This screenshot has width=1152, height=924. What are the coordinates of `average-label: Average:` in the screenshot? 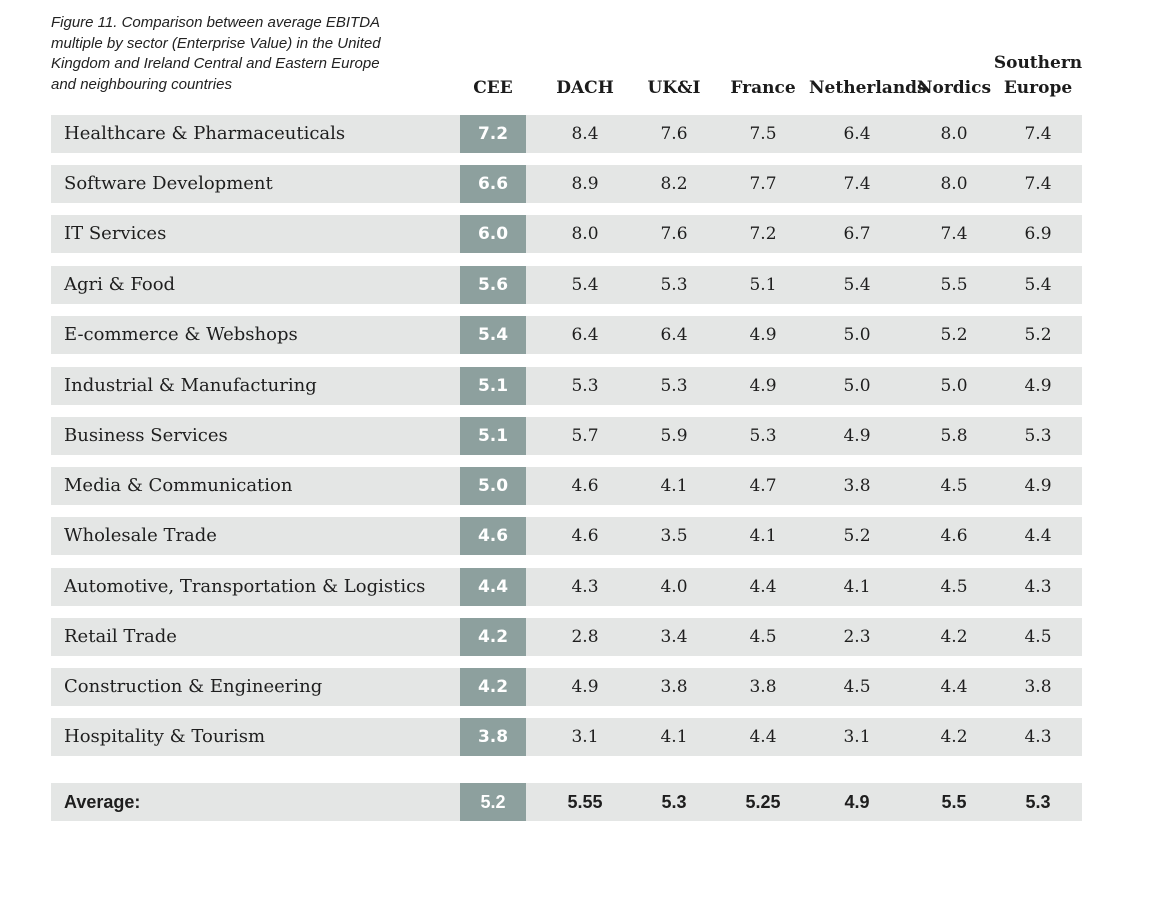 It's located at (102, 802).